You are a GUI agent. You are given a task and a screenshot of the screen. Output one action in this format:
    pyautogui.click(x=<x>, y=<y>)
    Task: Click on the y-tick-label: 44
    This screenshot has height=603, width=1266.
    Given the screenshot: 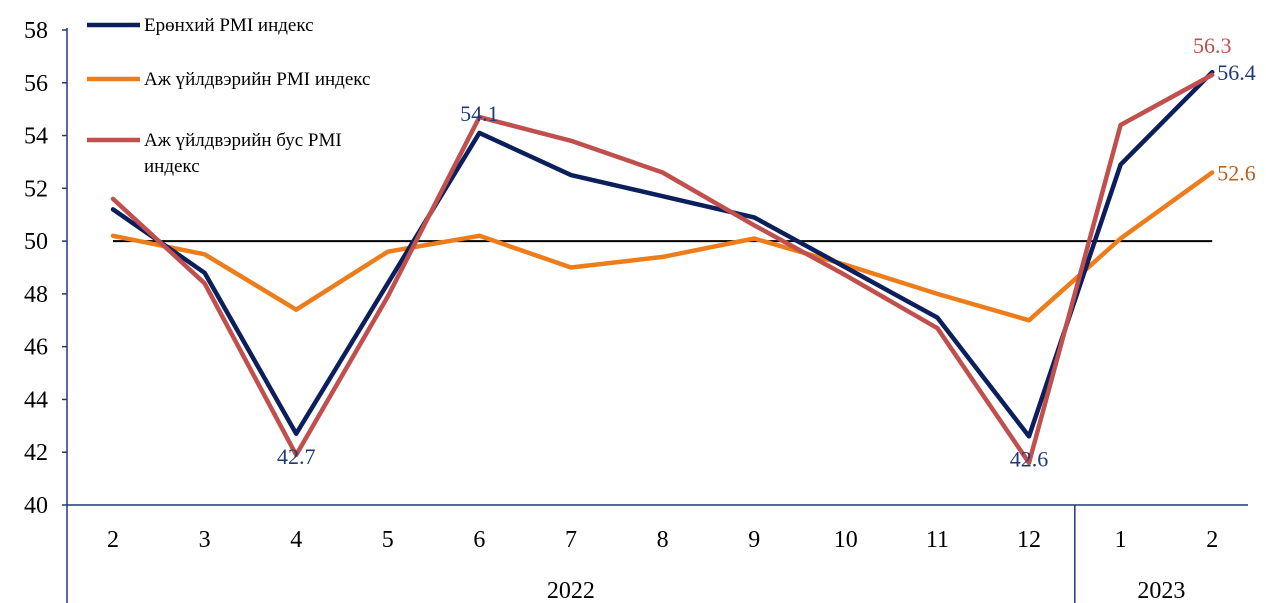 What is the action you would take?
    pyautogui.click(x=36, y=400)
    